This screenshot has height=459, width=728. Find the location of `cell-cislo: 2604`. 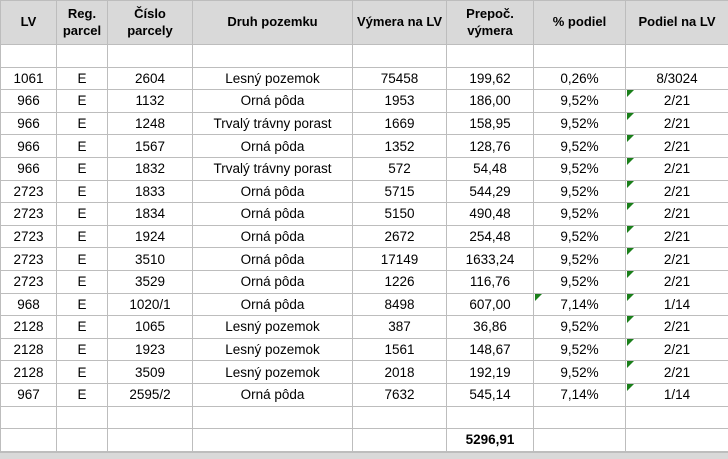

cell-cislo: 2604 is located at coordinates (150, 78).